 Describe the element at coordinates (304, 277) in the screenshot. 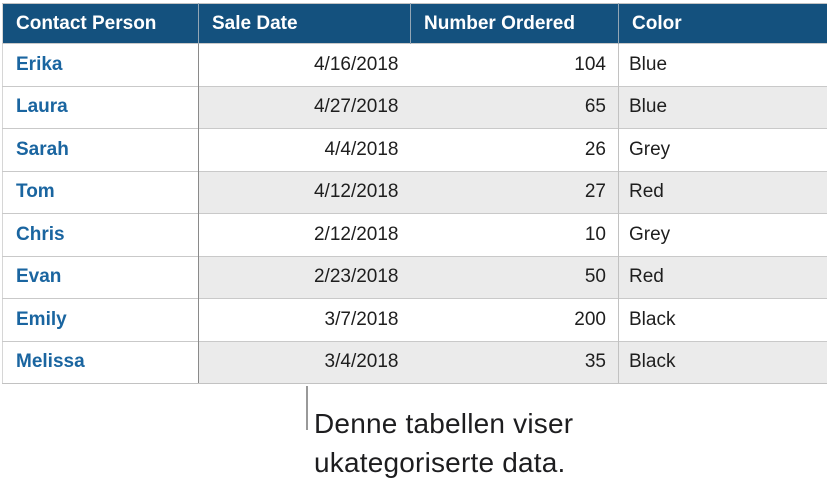

I see `cell-sale-date: 2/23/2018` at that location.